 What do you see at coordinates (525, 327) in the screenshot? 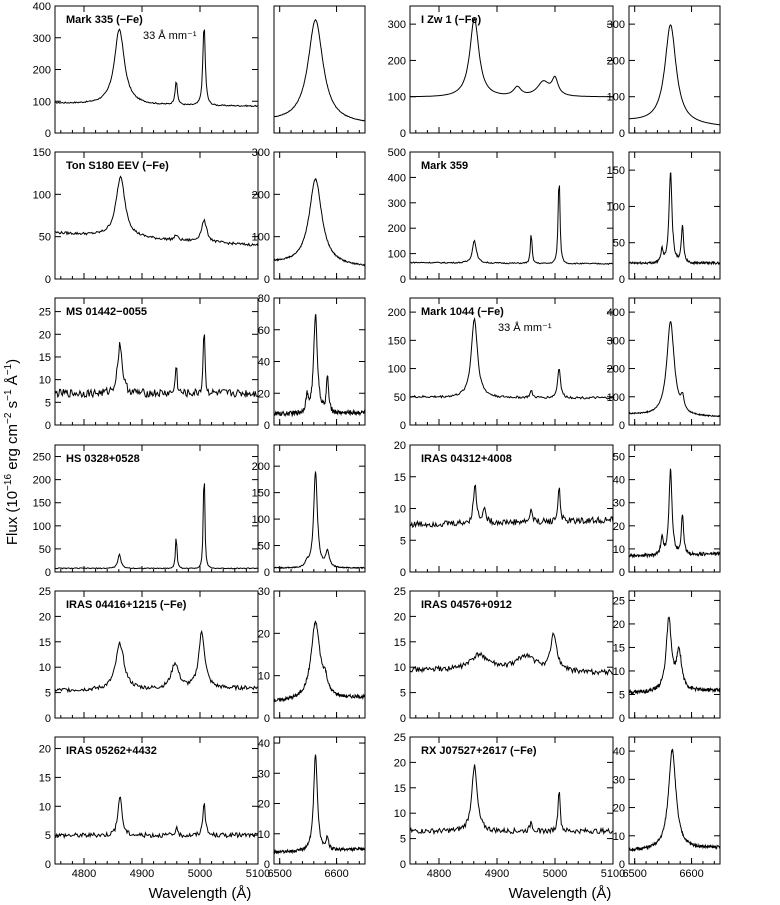
I see `scale-note: 33 Å mm⁻¹` at bounding box center [525, 327].